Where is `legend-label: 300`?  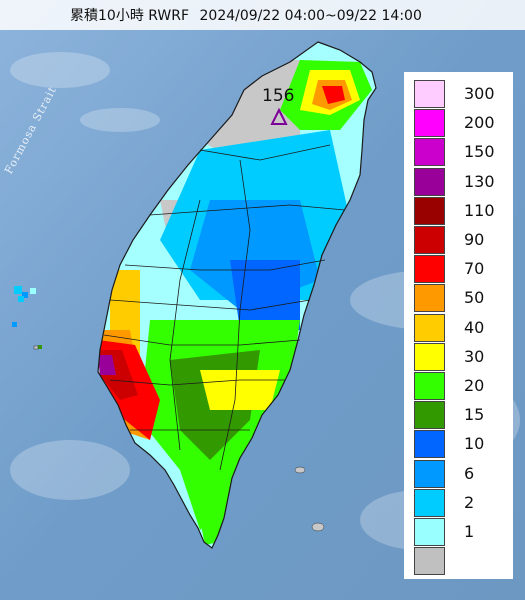
legend-label: 300 is located at coordinates (479, 93).